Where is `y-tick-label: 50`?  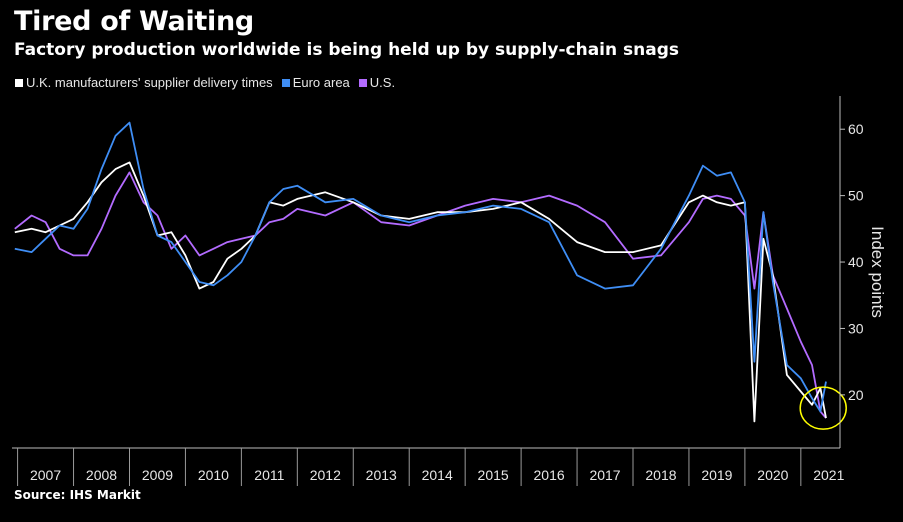
y-tick-label: 50 is located at coordinates (856, 196).